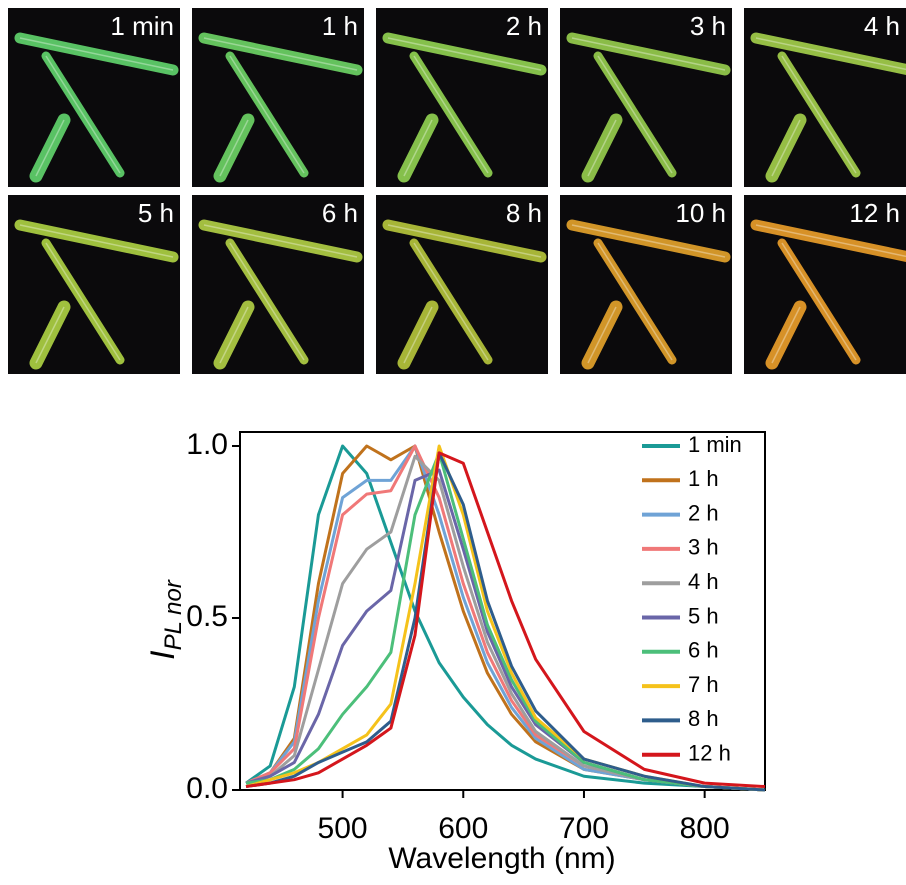 The height and width of the screenshot is (885, 906). I want to click on legend-label: 8 h, so click(703, 718).